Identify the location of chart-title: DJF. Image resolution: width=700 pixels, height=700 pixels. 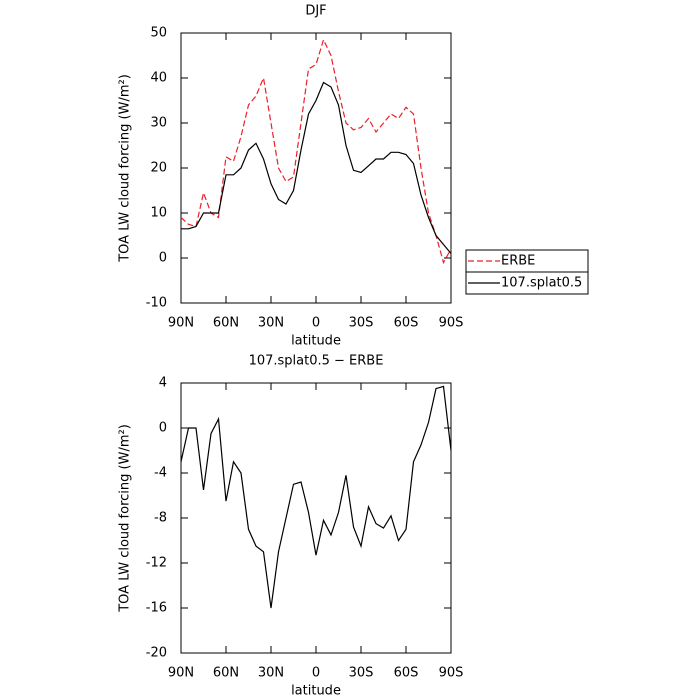
(315, 11).